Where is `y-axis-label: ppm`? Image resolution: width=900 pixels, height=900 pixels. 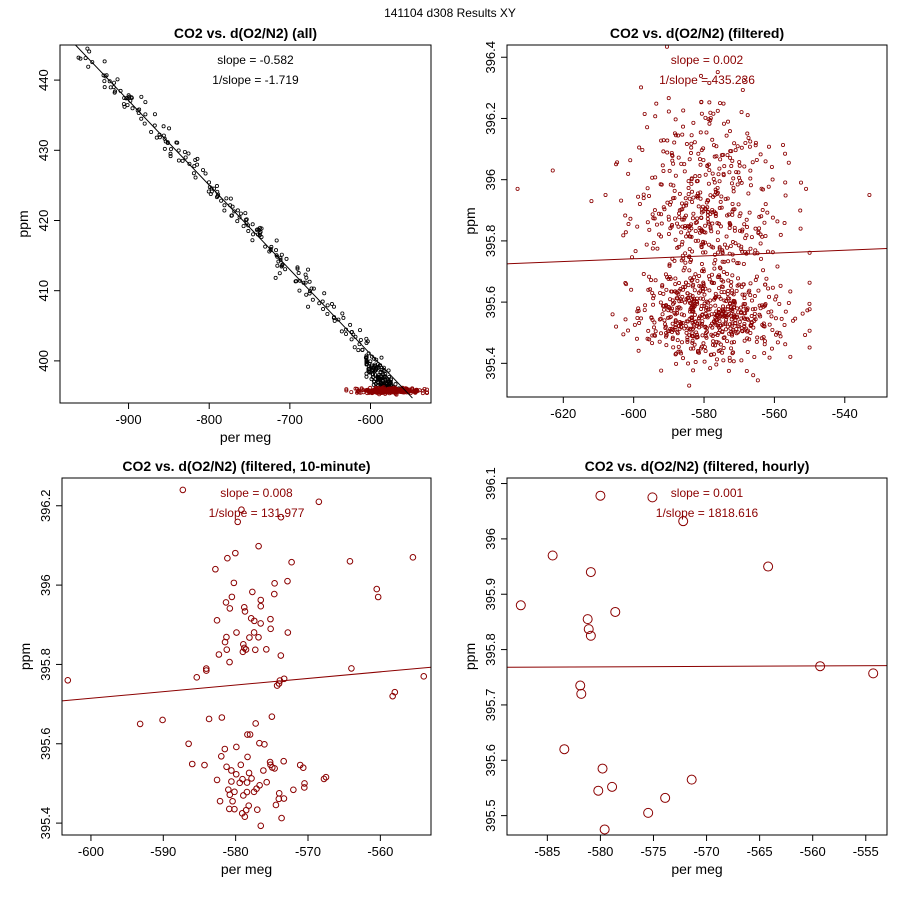 y-axis-label: ppm is located at coordinates (25, 656).